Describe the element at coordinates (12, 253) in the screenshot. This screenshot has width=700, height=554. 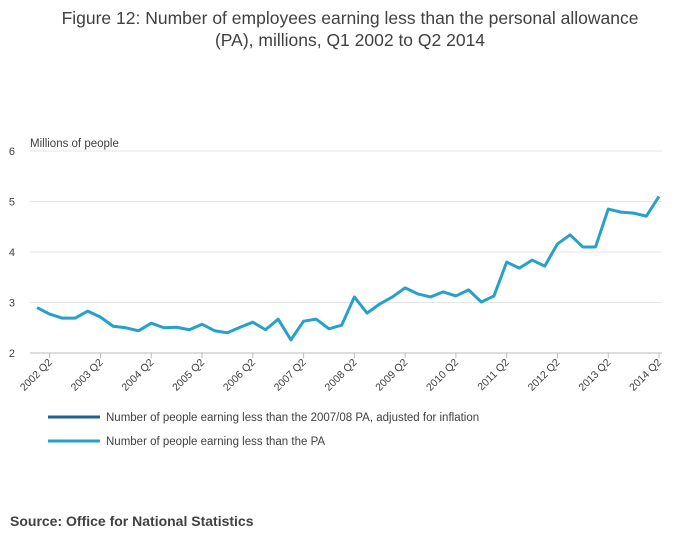
I see `y-tick-label: 4` at that location.